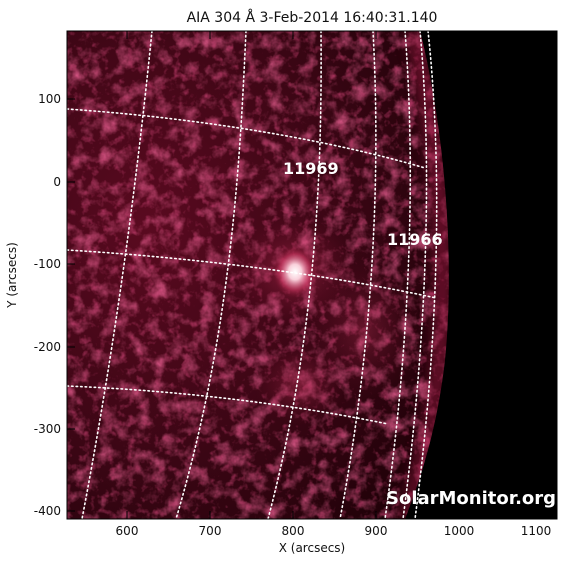 This screenshot has width=564, height=564. What do you see at coordinates (365, 330) in the screenshot?
I see `active-region-glow` at bounding box center [365, 330].